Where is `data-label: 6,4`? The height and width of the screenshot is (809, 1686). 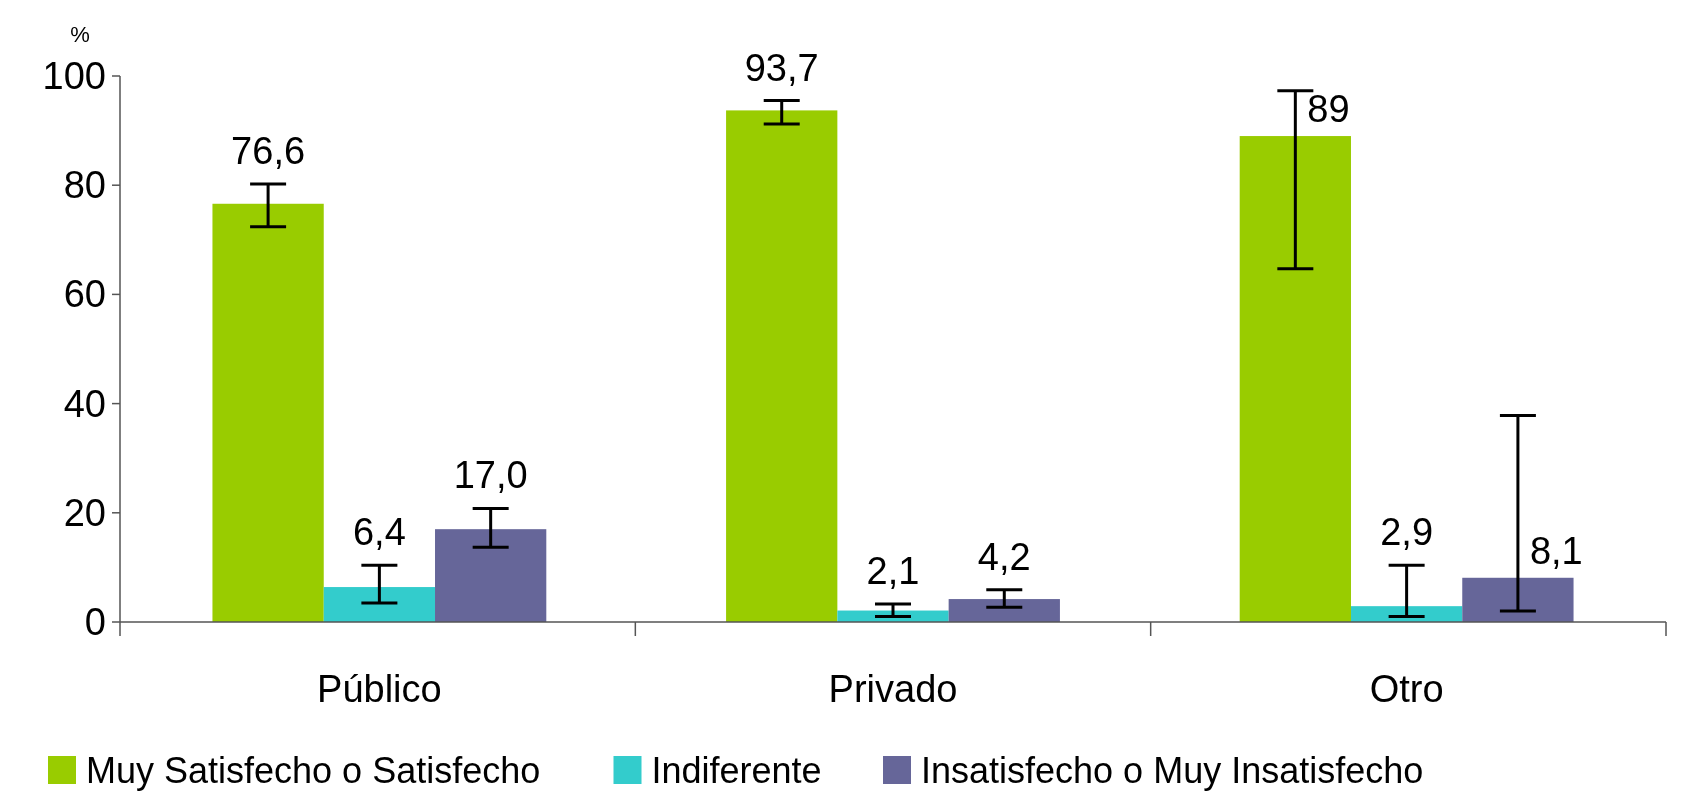 data-label: 6,4 is located at coordinates (379, 532).